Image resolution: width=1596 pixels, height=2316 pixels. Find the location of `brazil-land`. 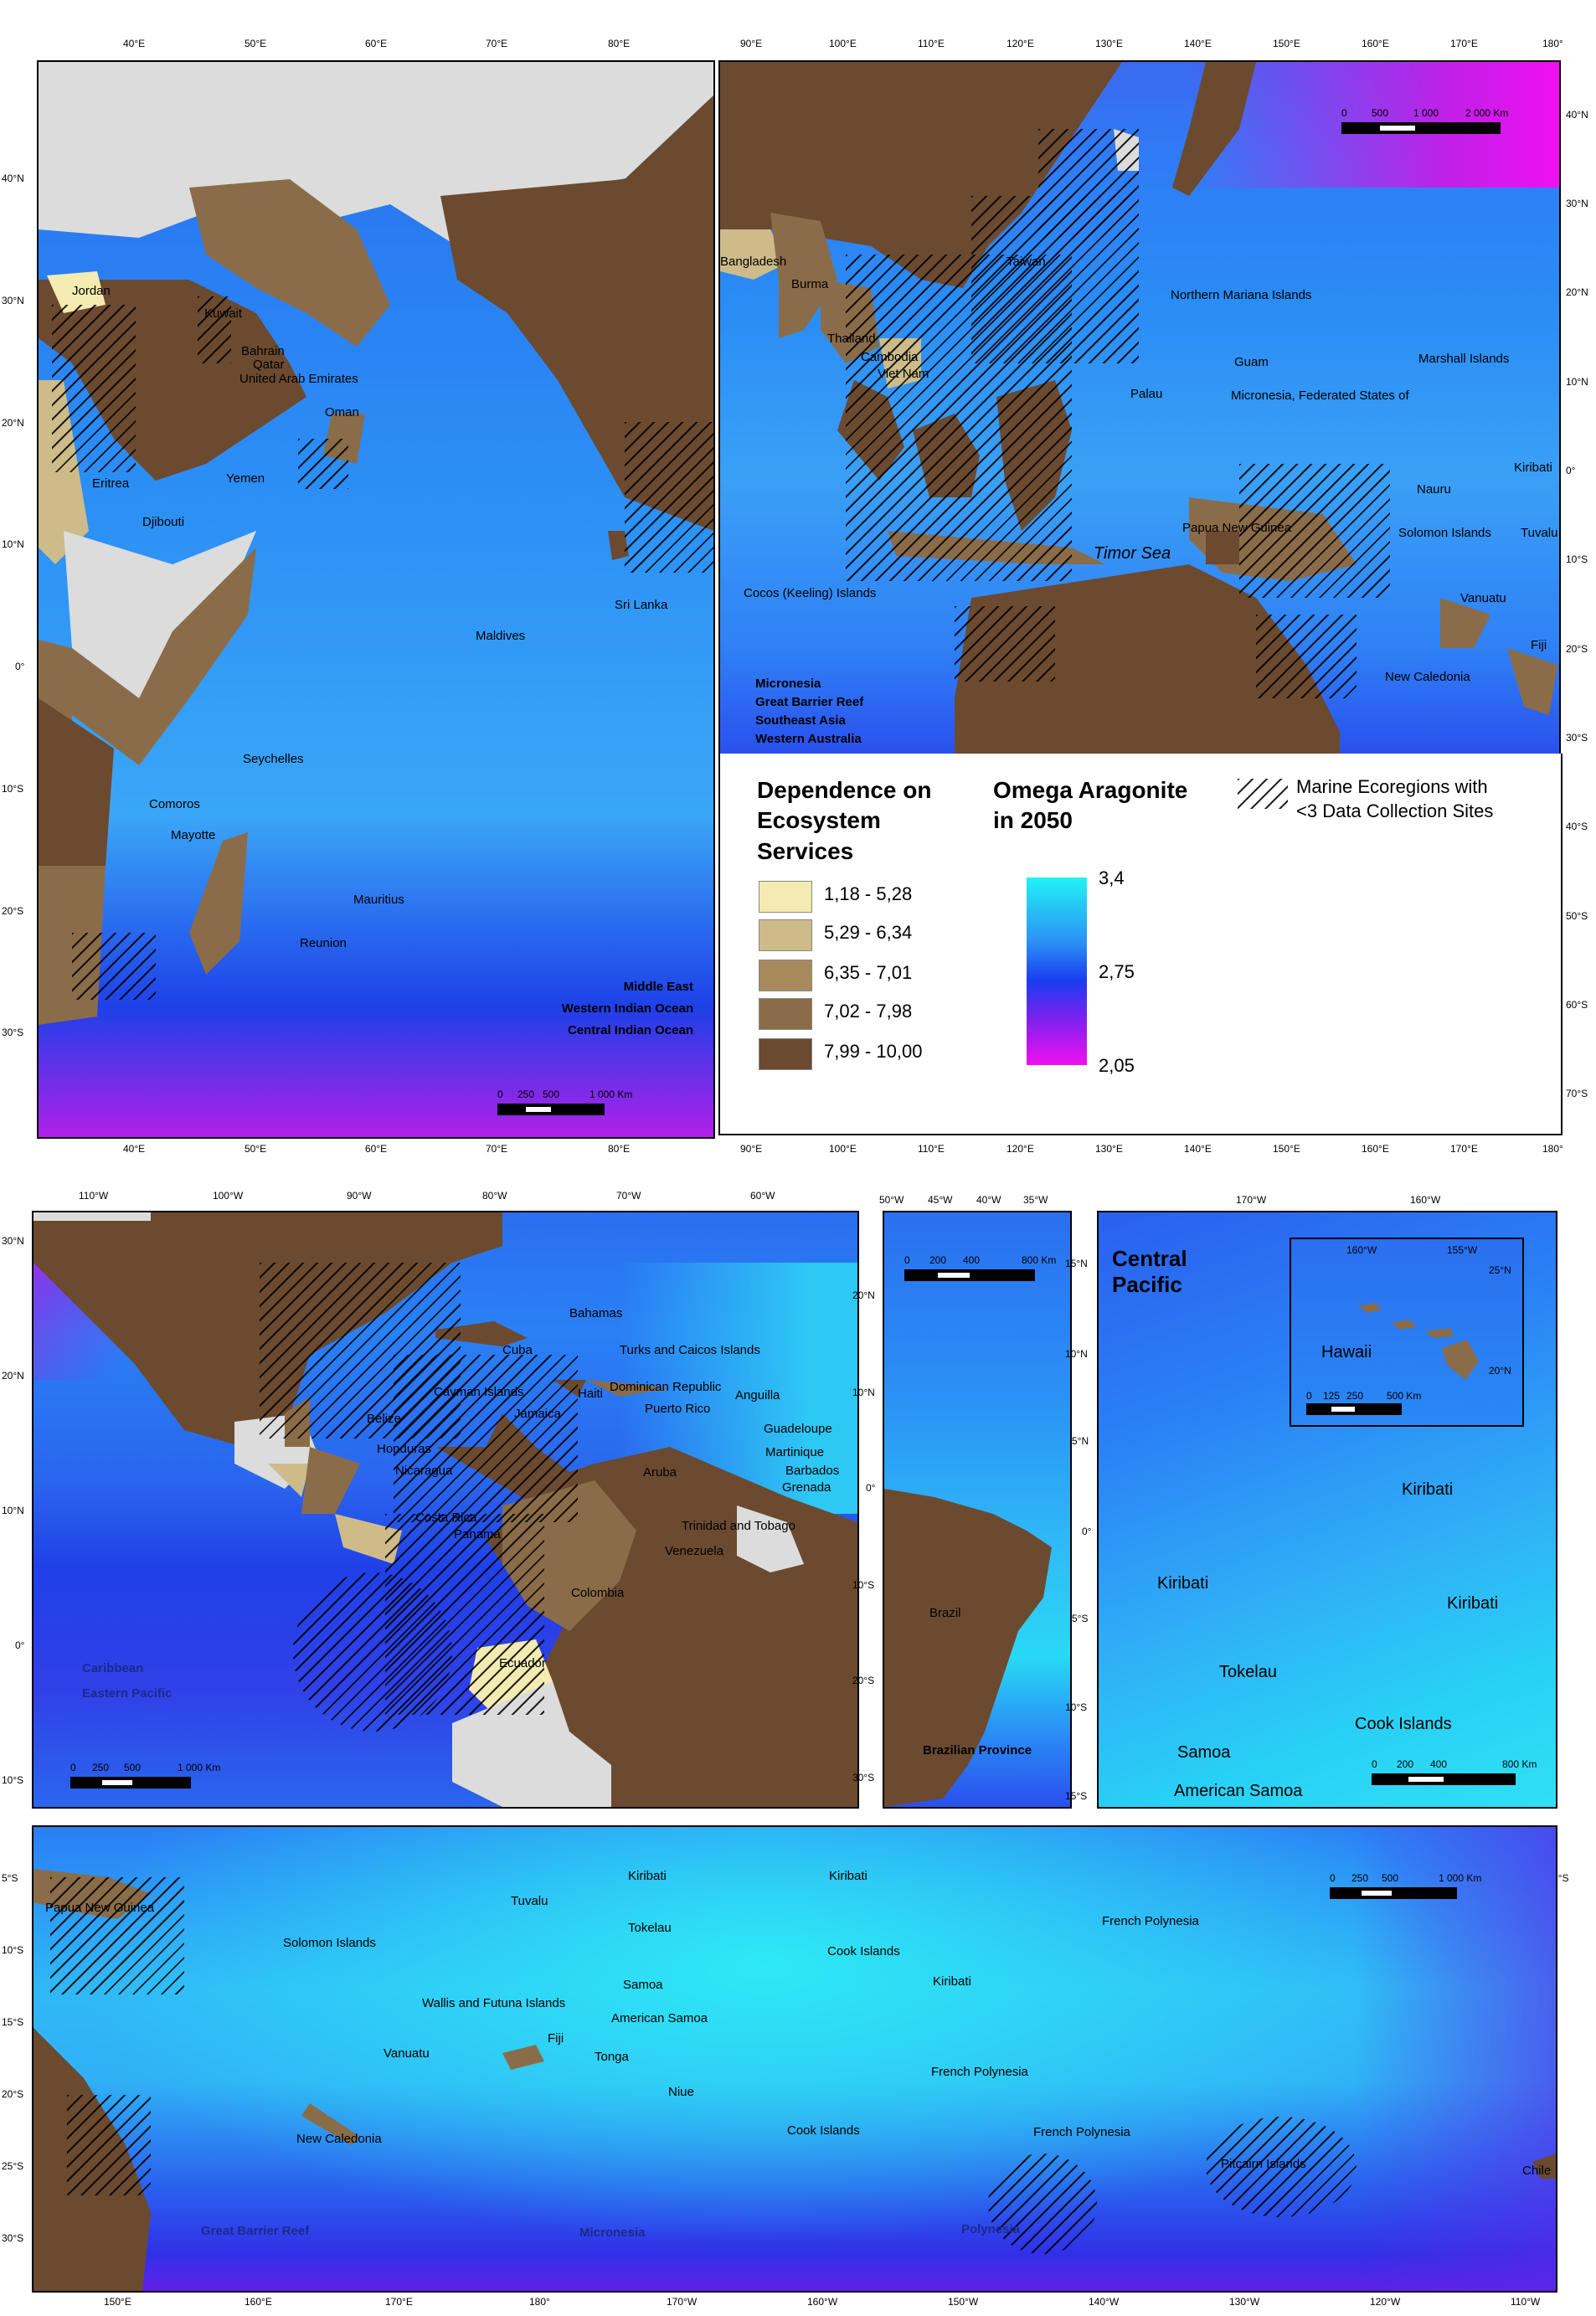

brazil-land is located at coordinates (968, 1648).